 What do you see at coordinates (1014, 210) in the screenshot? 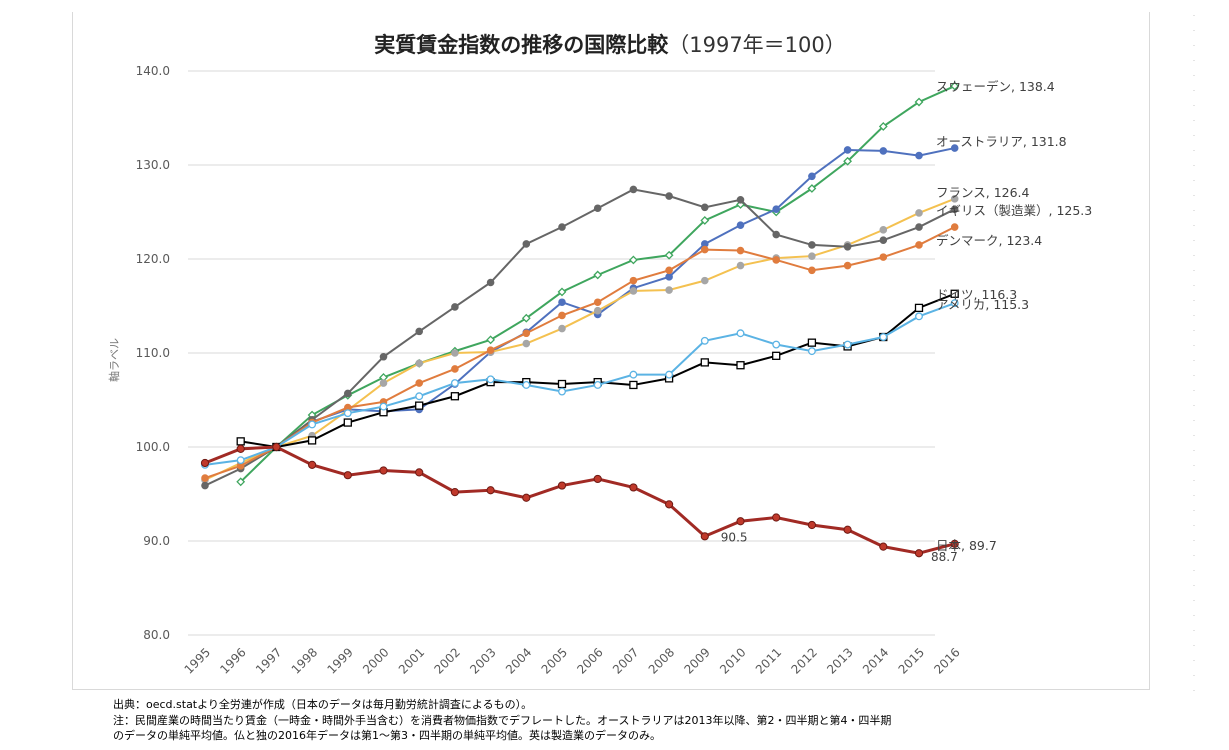
I see `series-end-label: イギリス（製造業）, 125.3` at bounding box center [1014, 210].